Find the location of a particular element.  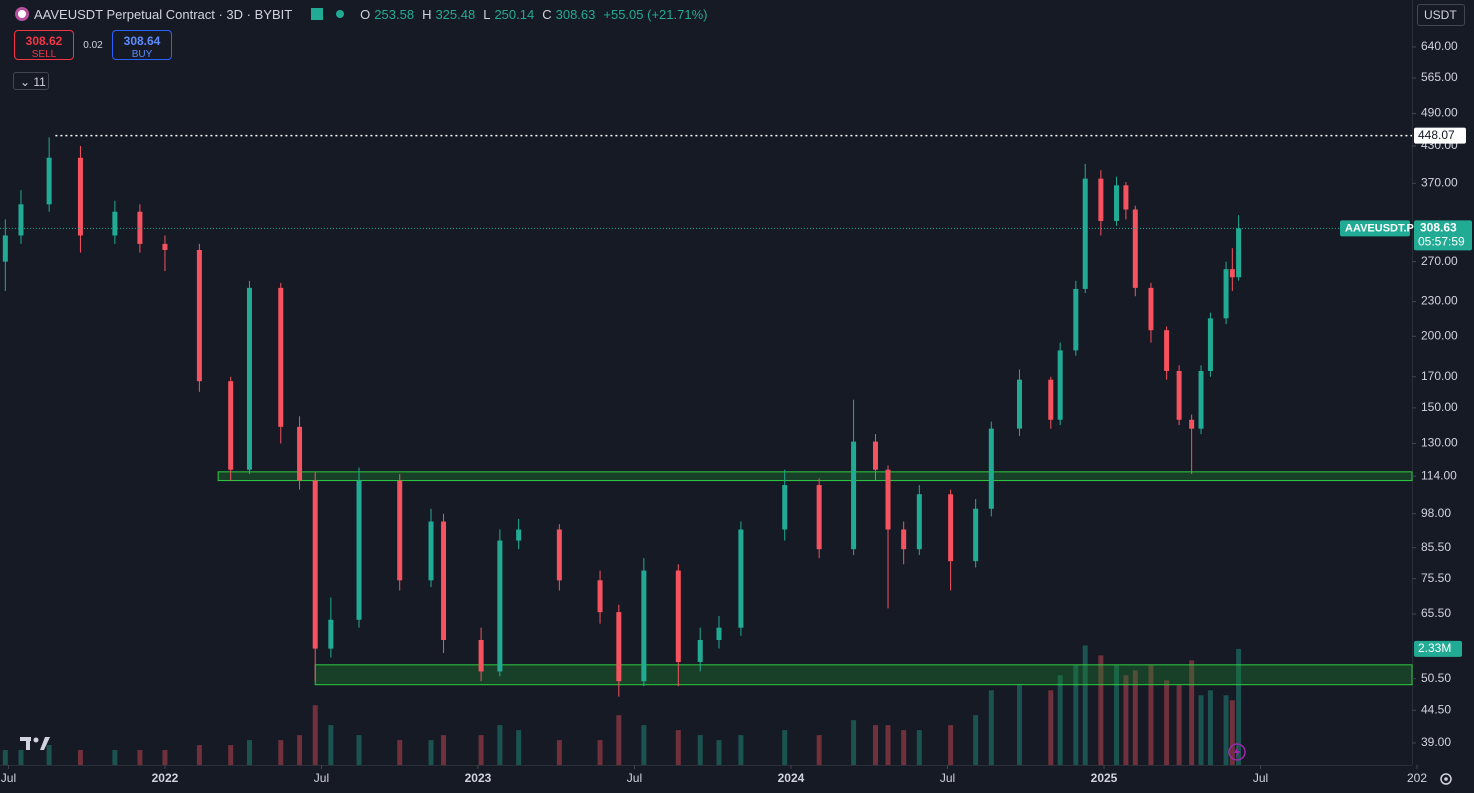

currency-select: USDT is located at coordinates (1441, 15).